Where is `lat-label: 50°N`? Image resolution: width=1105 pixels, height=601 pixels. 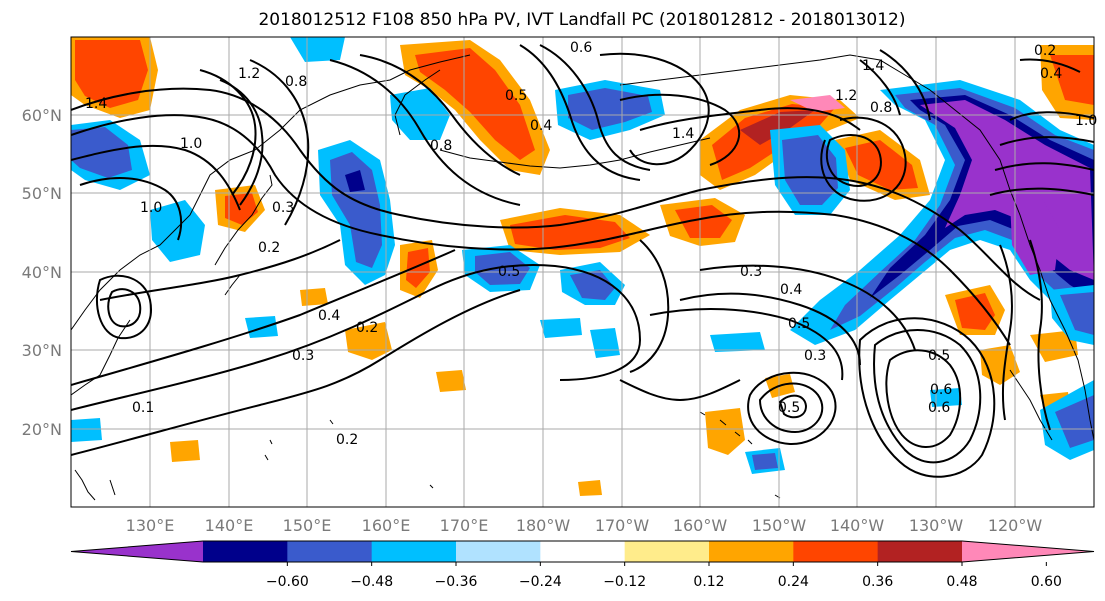
lat-label: 50°N is located at coordinates (42, 193).